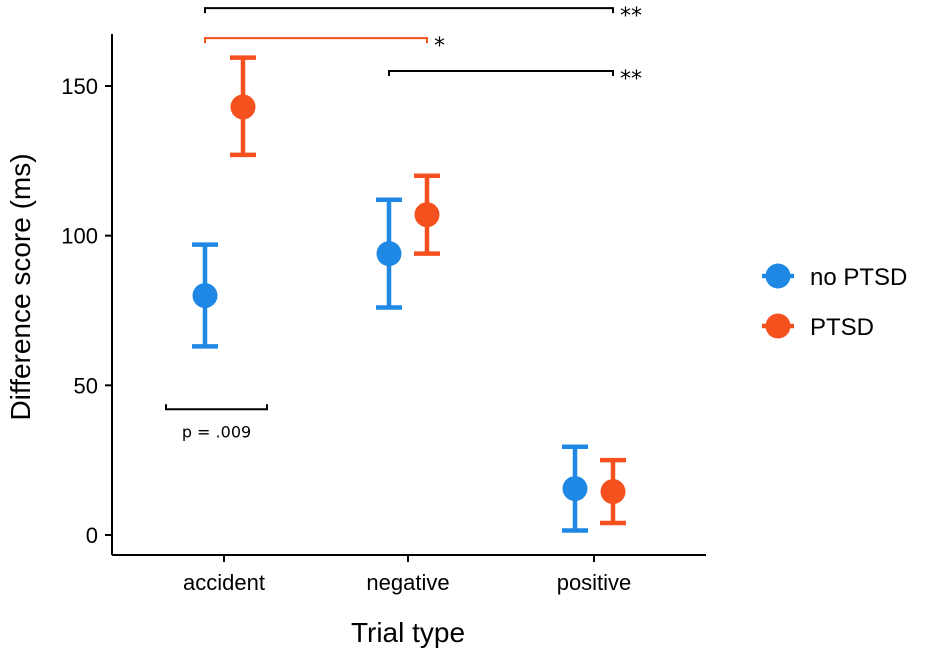  Describe the element at coordinates (79, 86) in the screenshot. I see `y-tick-label: 150` at that location.